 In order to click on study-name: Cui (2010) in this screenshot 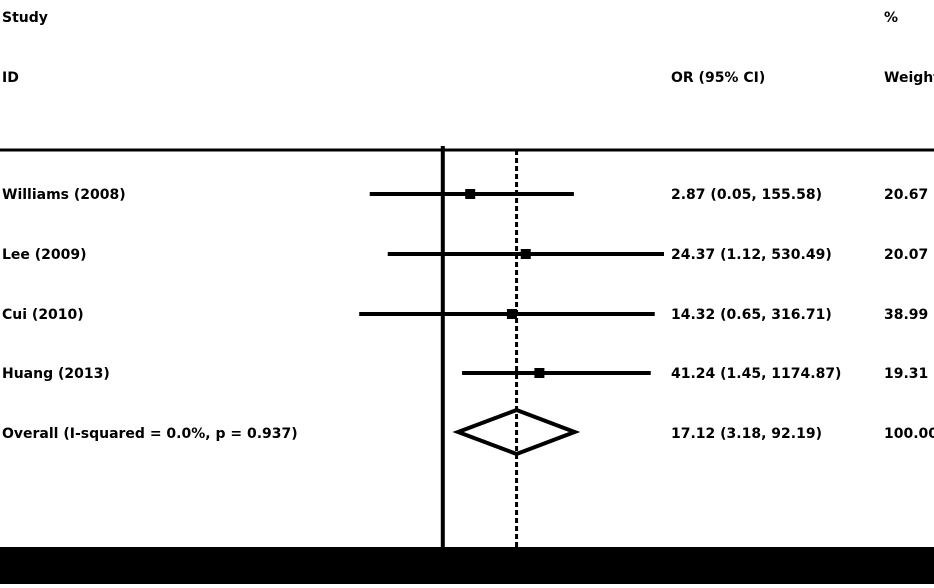, I will do `click(43, 315)`.